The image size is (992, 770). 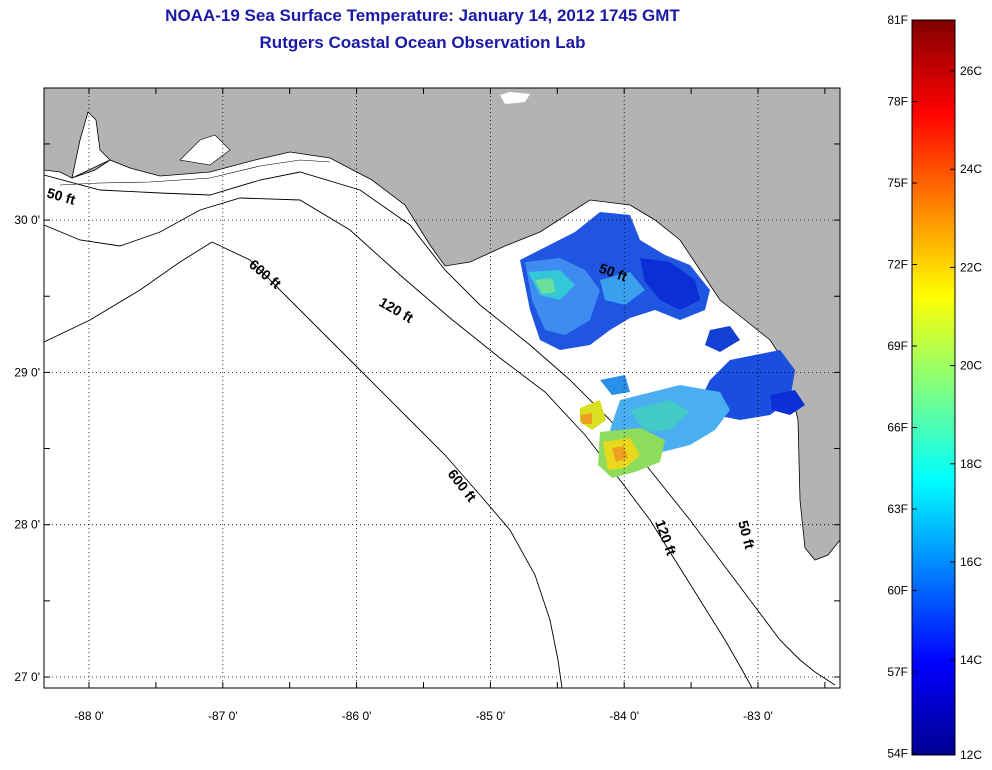 I want to click on peninsula-detail, so click(x=91, y=145).